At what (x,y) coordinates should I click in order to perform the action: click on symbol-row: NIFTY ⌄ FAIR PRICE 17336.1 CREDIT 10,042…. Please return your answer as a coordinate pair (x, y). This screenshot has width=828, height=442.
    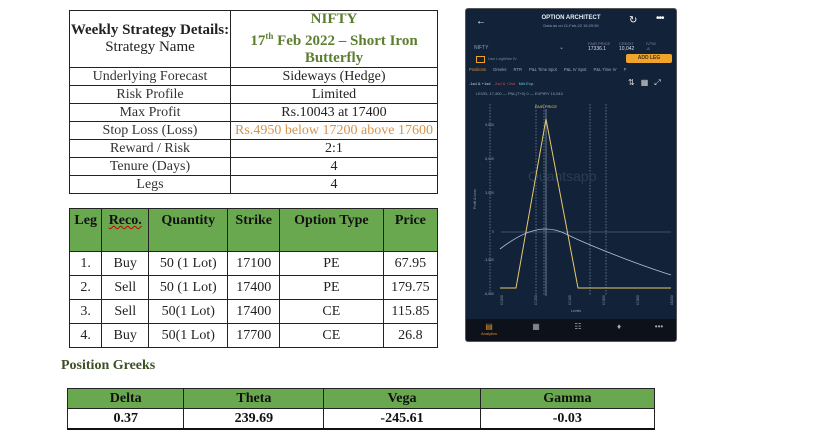
    Looking at the image, I should click on (565, 46).